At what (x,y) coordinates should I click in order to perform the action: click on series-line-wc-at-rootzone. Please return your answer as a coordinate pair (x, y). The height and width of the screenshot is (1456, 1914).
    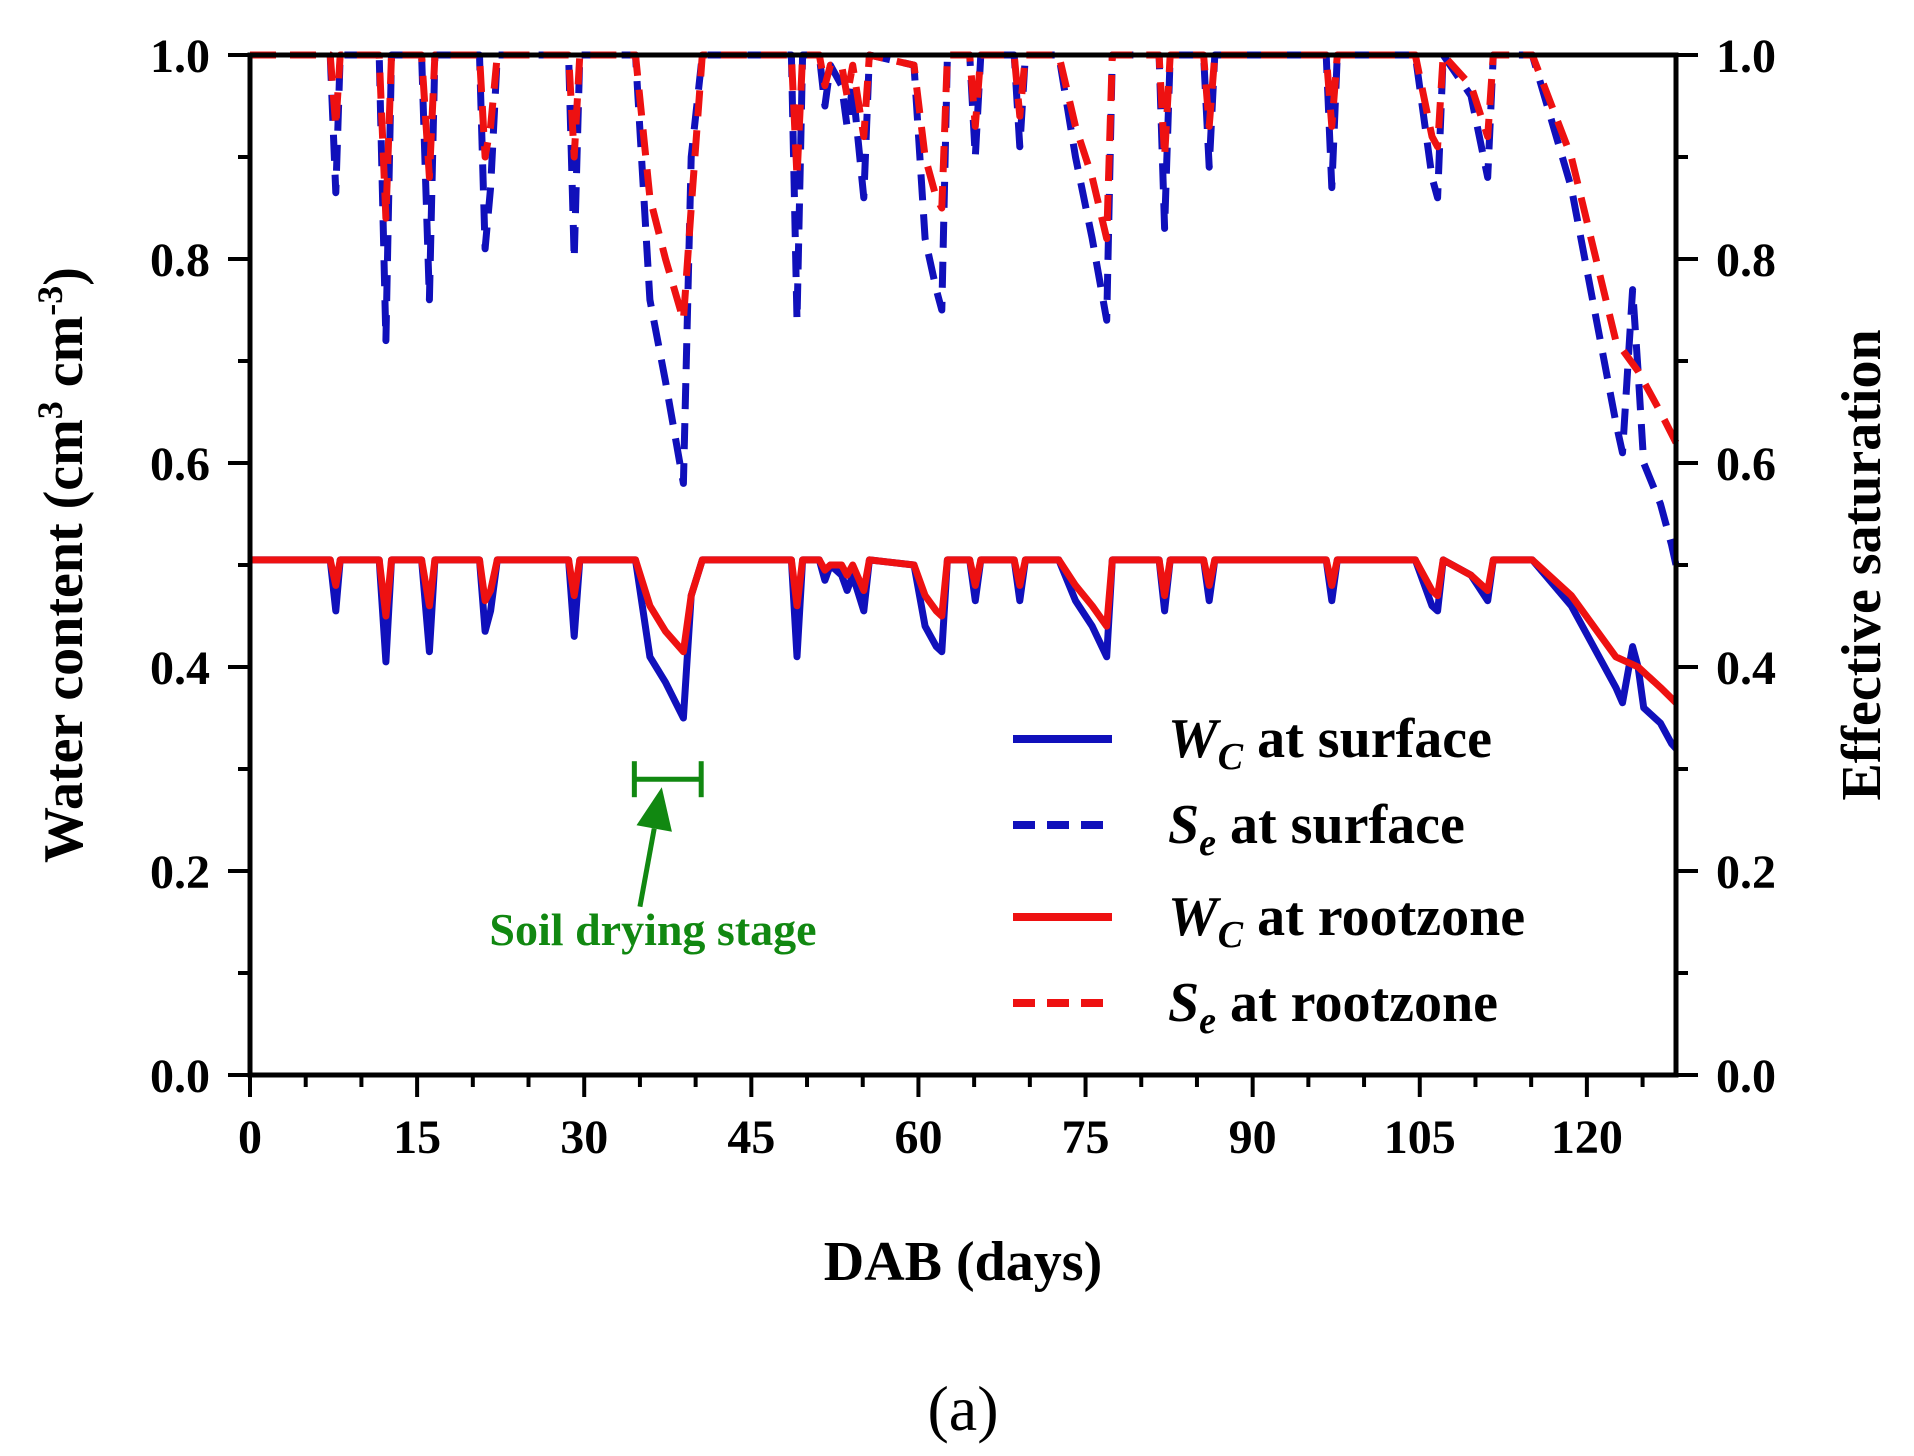
    Looking at the image, I should click on (964, 631).